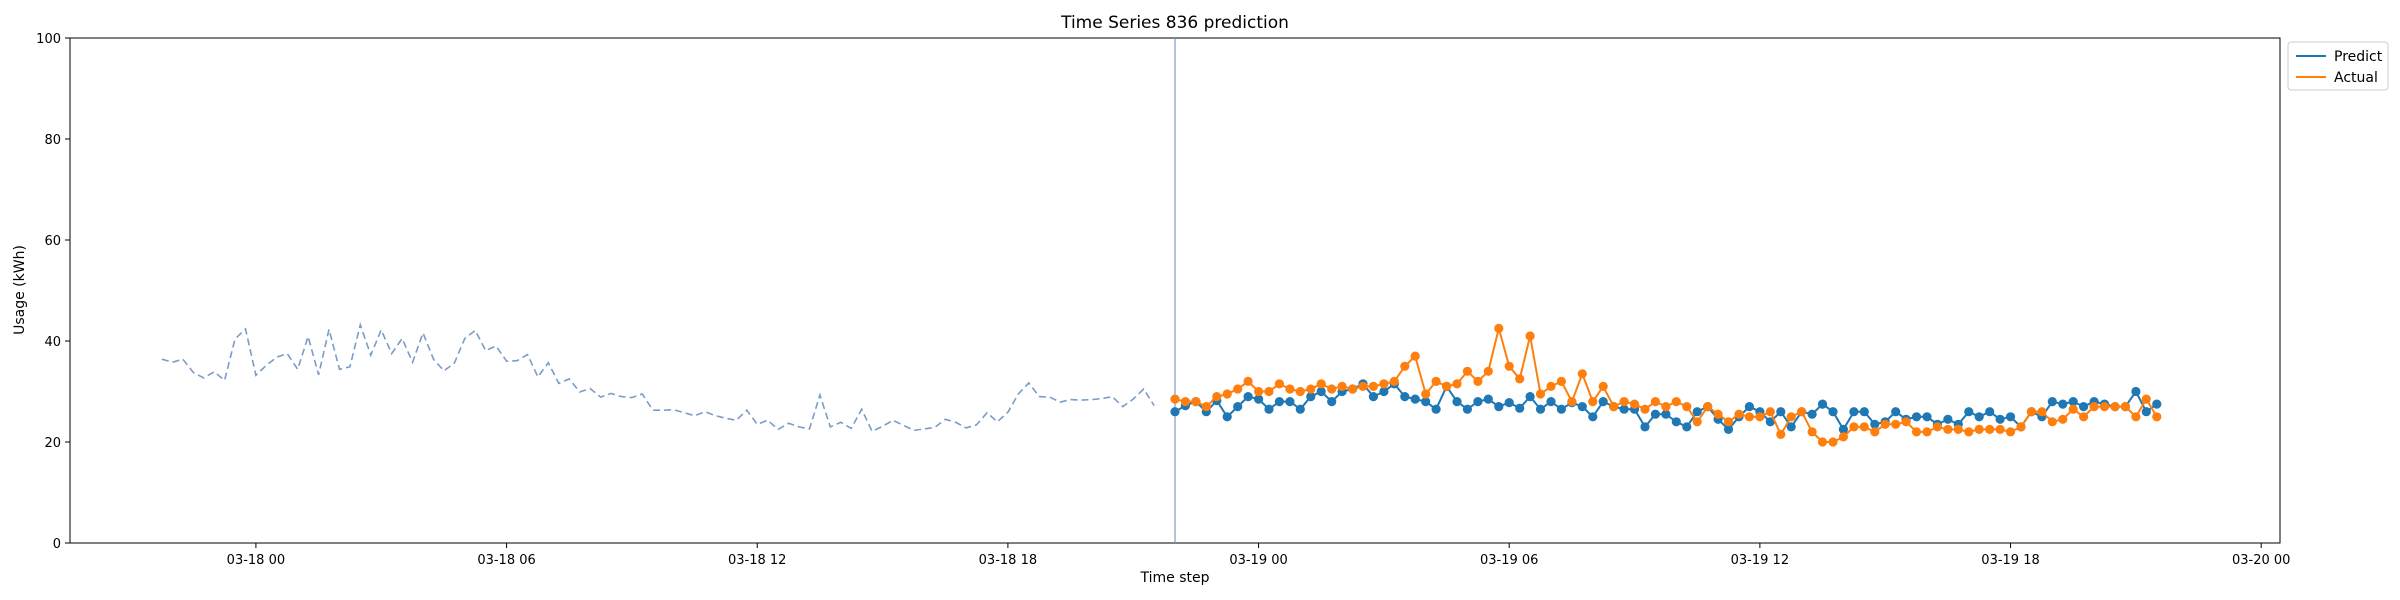 The height and width of the screenshot is (600, 2400). Describe the element at coordinates (57, 544) in the screenshot. I see `y-tick-label: 0` at that location.